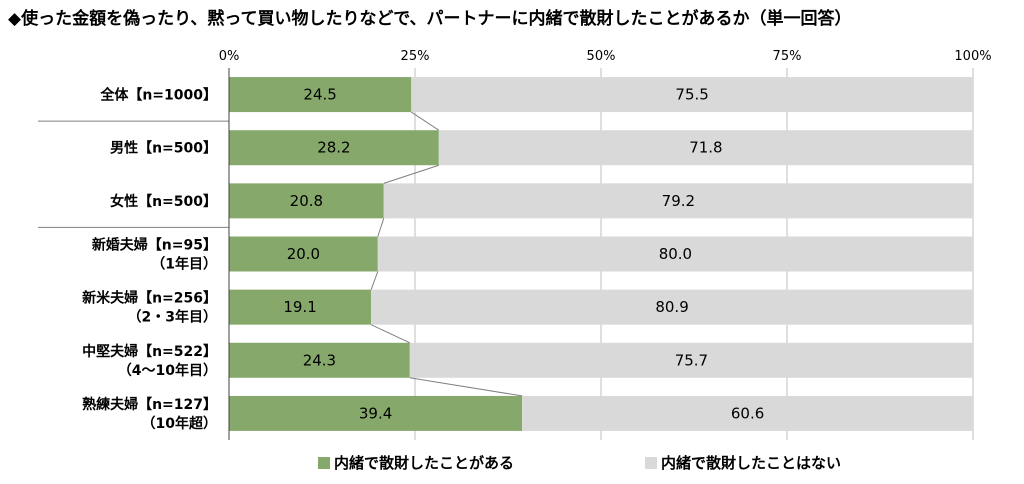 The height and width of the screenshot is (484, 1024). I want to click on data-label: 24.5, so click(319, 95).